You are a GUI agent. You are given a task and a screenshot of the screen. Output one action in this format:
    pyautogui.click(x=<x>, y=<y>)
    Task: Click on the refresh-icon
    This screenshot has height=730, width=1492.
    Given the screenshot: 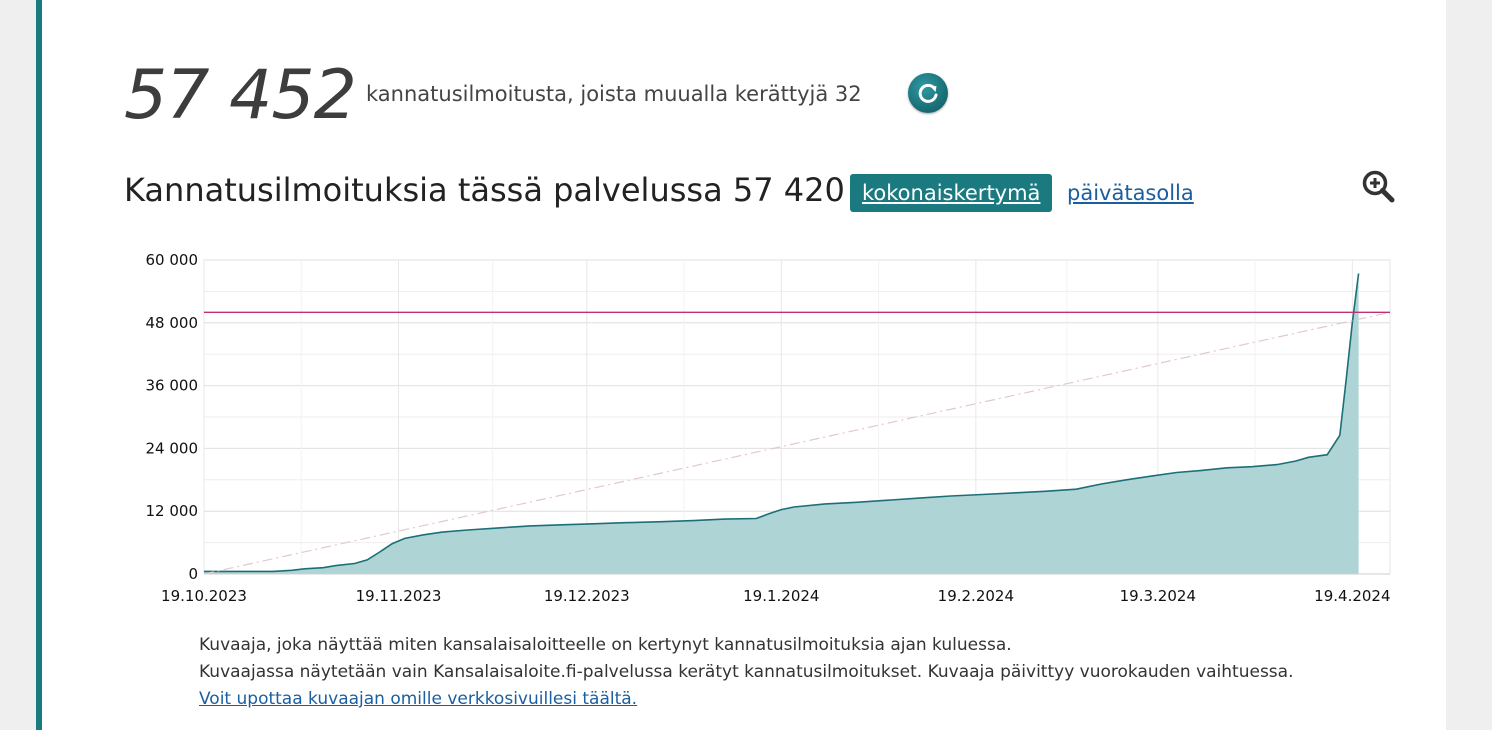 What is the action you would take?
    pyautogui.click(x=928, y=93)
    